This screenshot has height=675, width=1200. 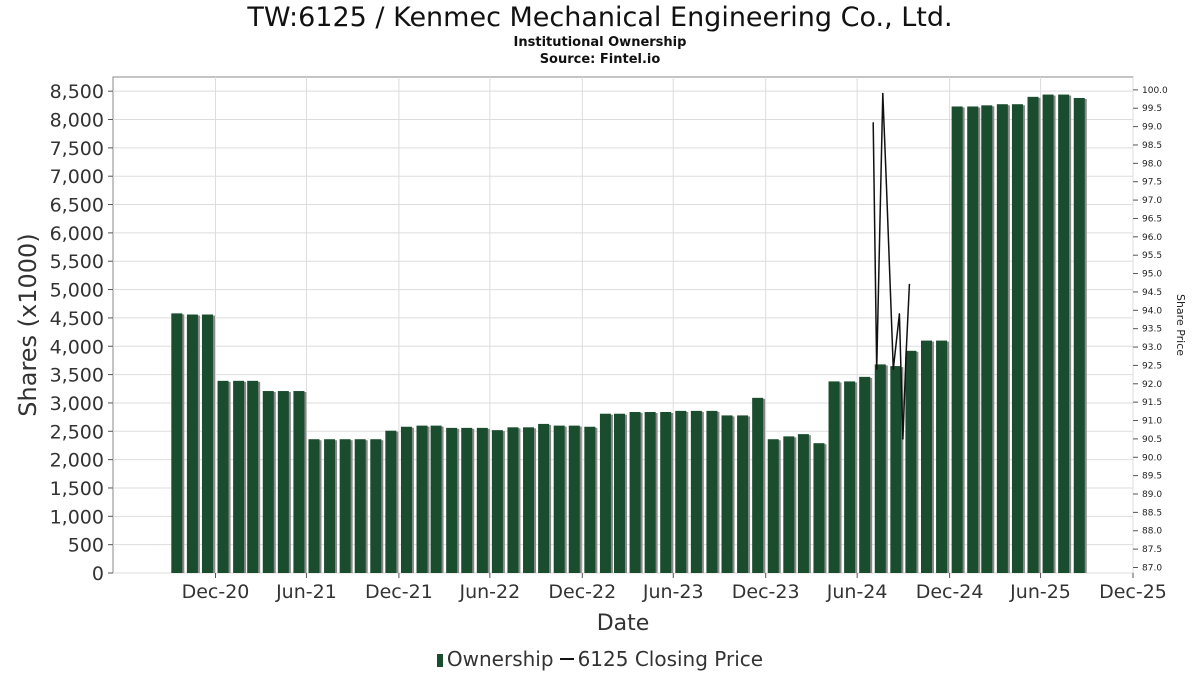 What do you see at coordinates (77, 347) in the screenshot?
I see `y-tick-label: 4,000` at bounding box center [77, 347].